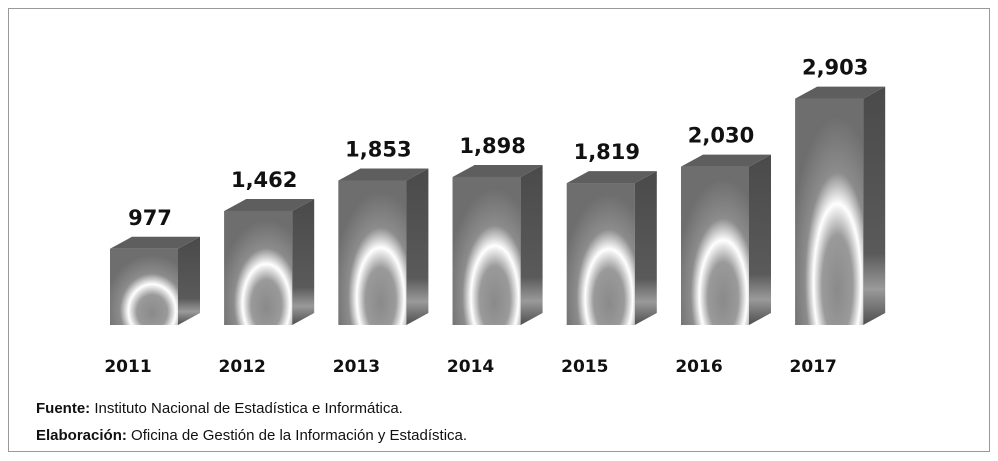  Describe the element at coordinates (81, 435) in the screenshot. I see `note-label: Elaboración:` at that location.